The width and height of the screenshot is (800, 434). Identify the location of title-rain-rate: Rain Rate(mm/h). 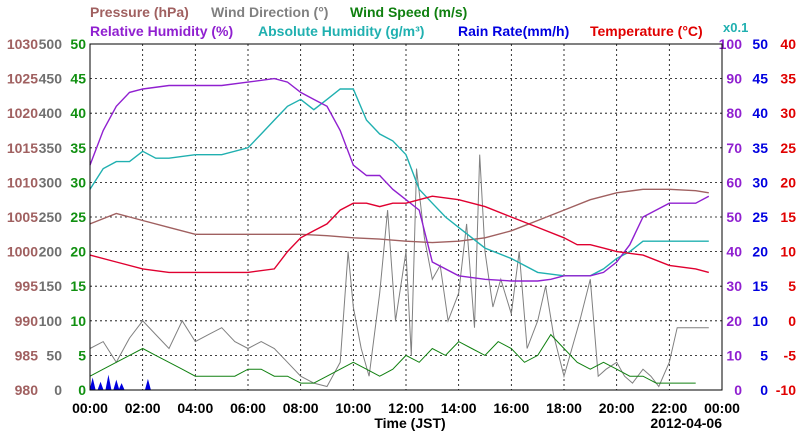
(513, 31).